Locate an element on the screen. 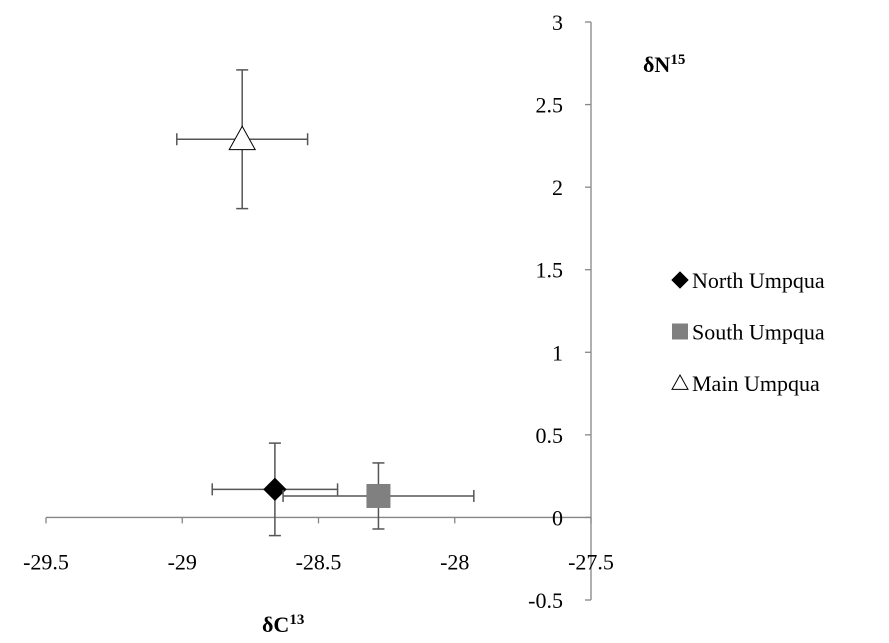 The height and width of the screenshot is (643, 889). legend-label: Main Umpqua is located at coordinates (756, 383).